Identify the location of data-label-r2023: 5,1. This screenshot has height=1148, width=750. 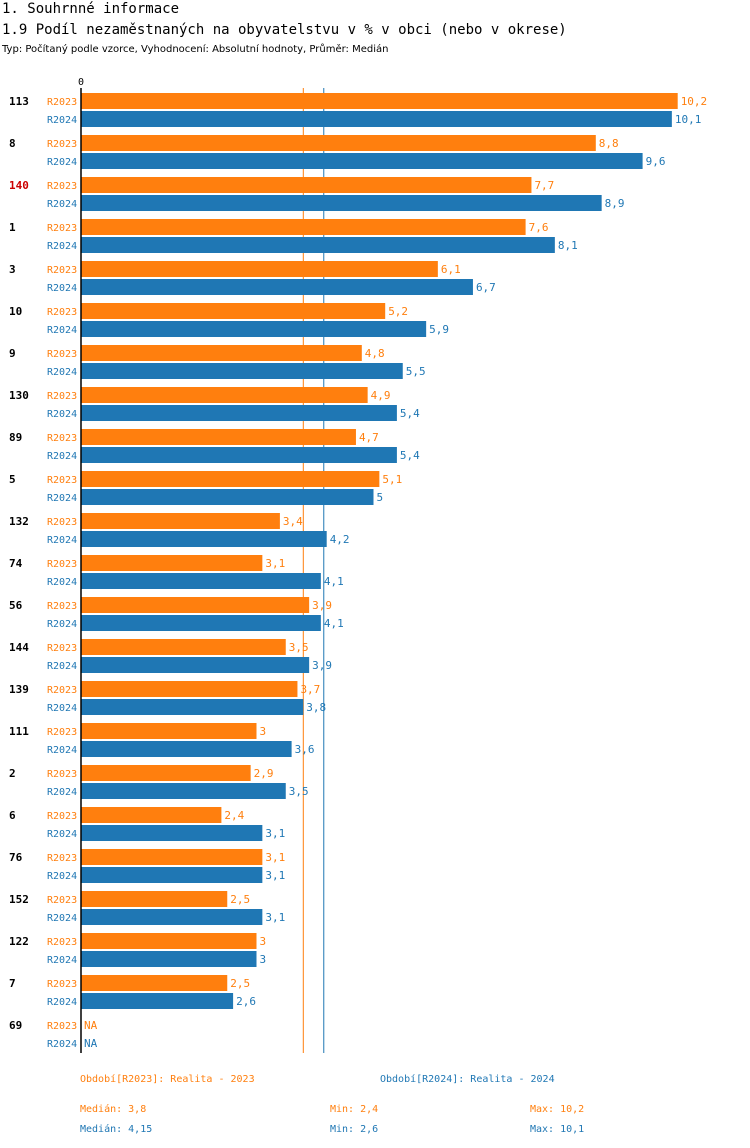
(392, 479).